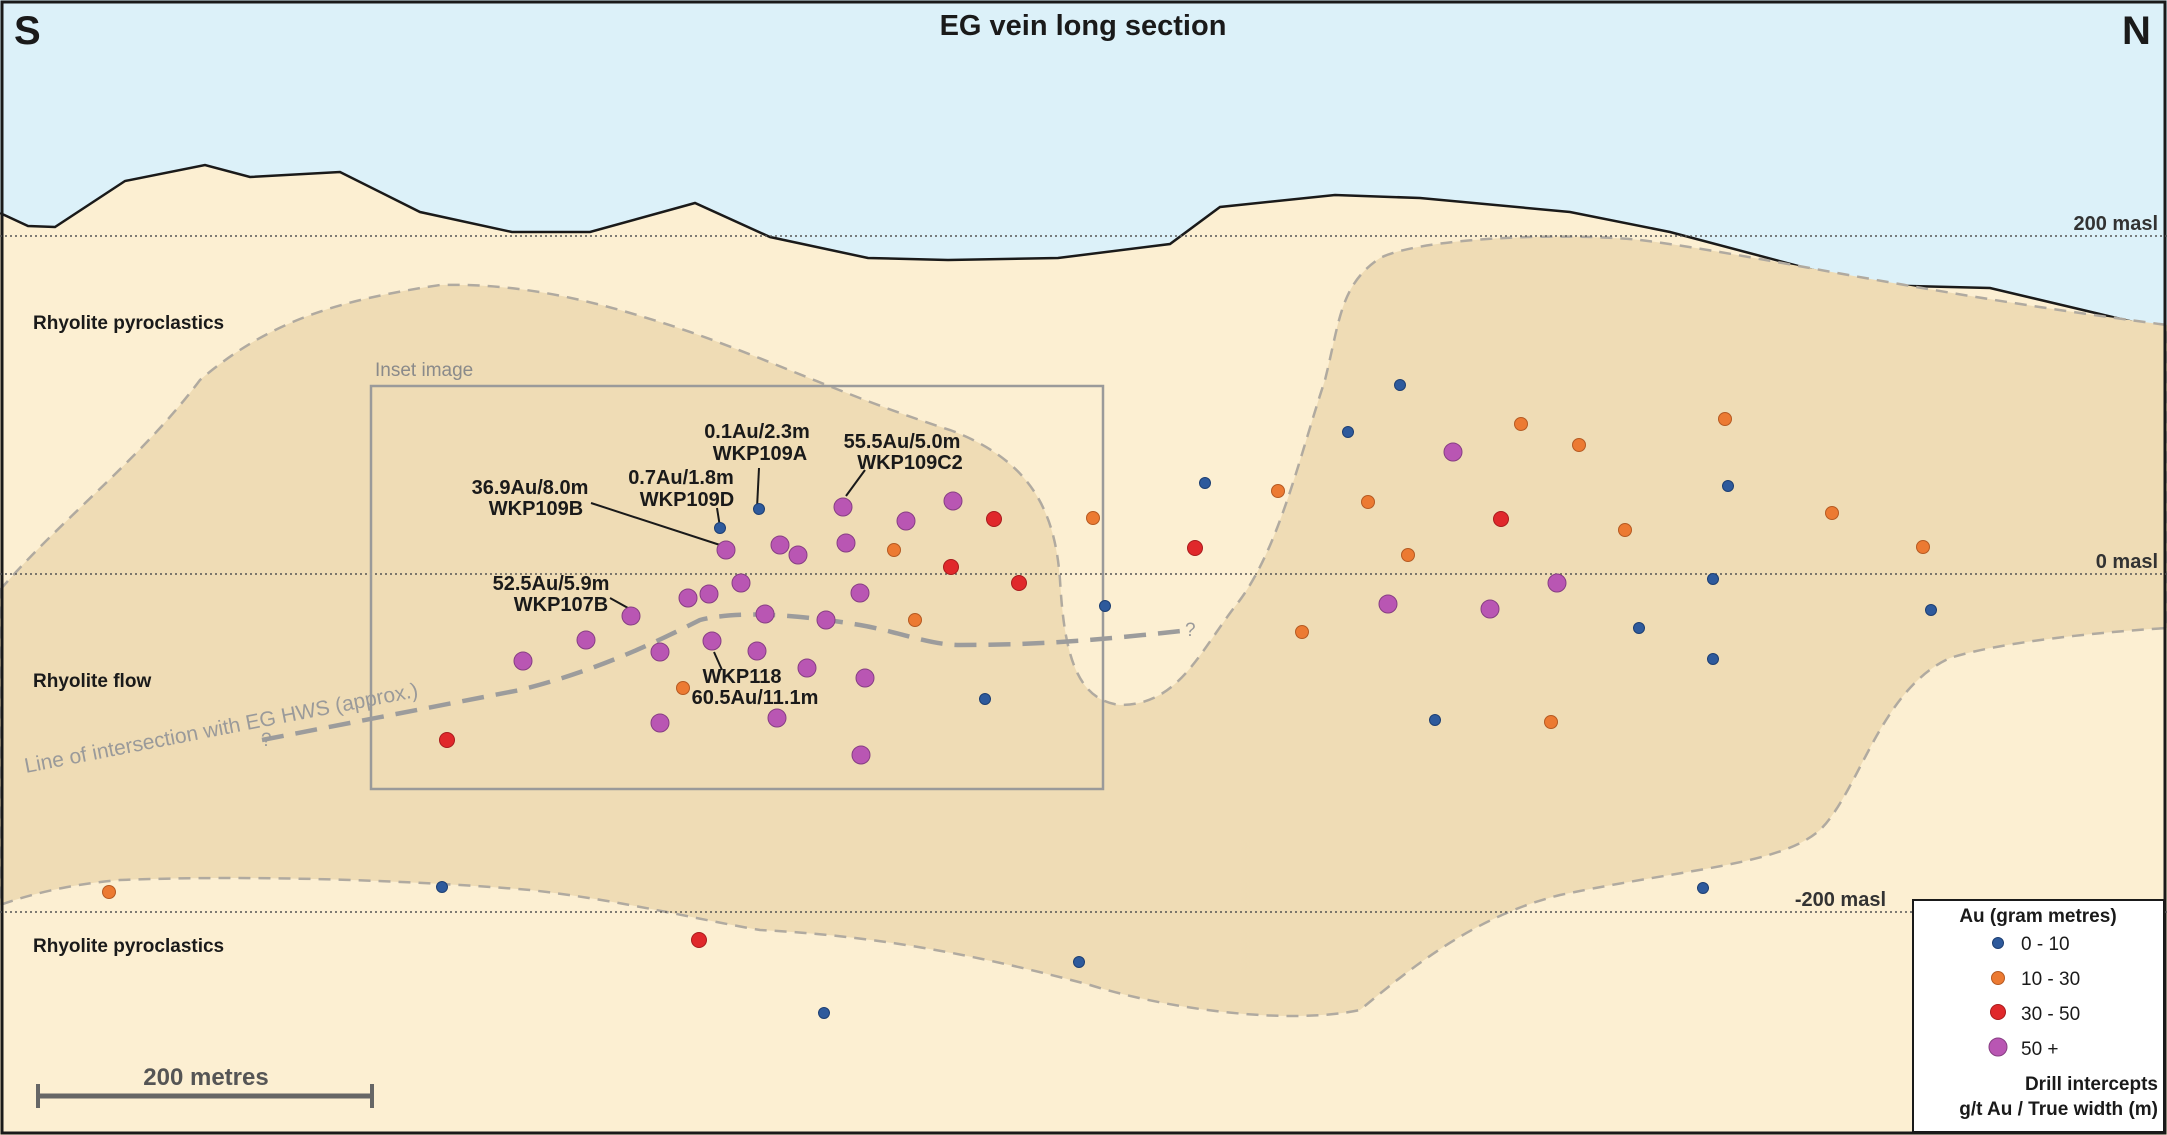  What do you see at coordinates (757, 432) in the screenshot?
I see `callout-intercept: 0.1Au/2.3m` at bounding box center [757, 432].